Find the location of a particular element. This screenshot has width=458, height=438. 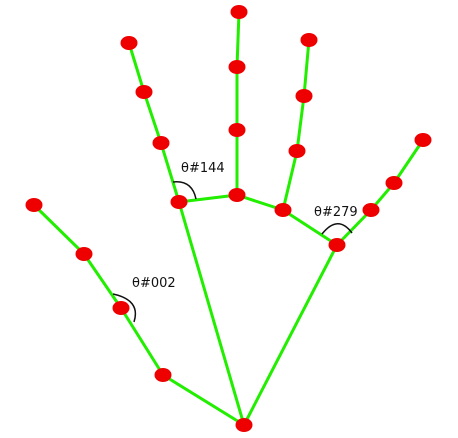

bone-ring3-ring4 is located at coordinates (306, 68).